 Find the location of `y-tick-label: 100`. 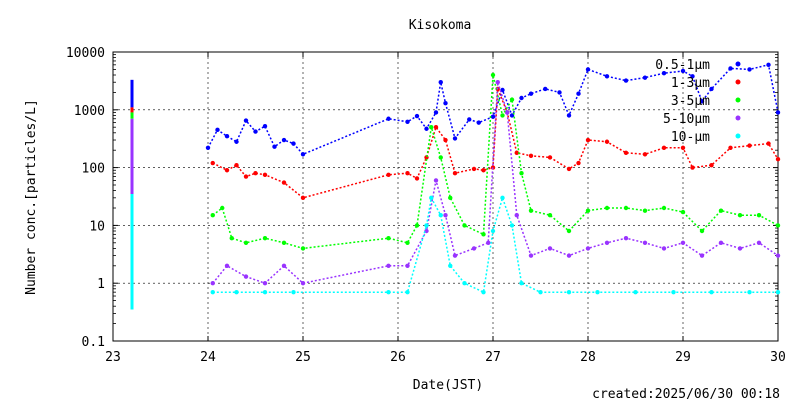

y-tick-label: 100 is located at coordinates (93, 169).